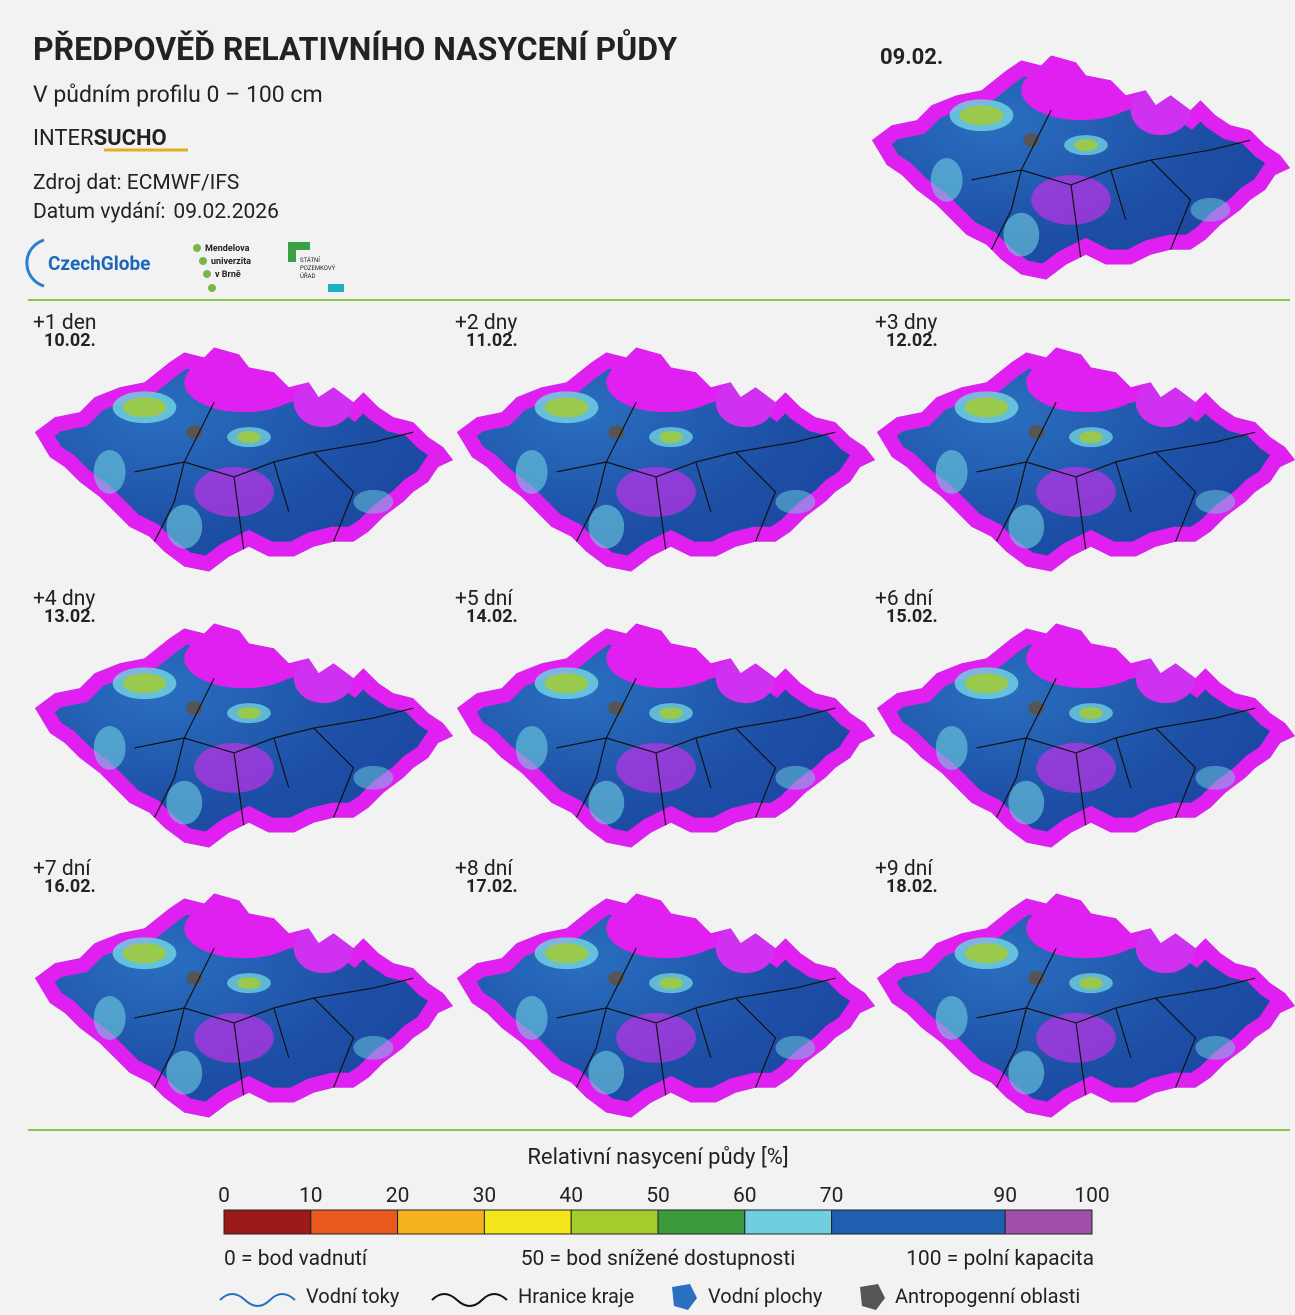  What do you see at coordinates (231, 262) in the screenshot?
I see `logo-text: univerzita` at bounding box center [231, 262].